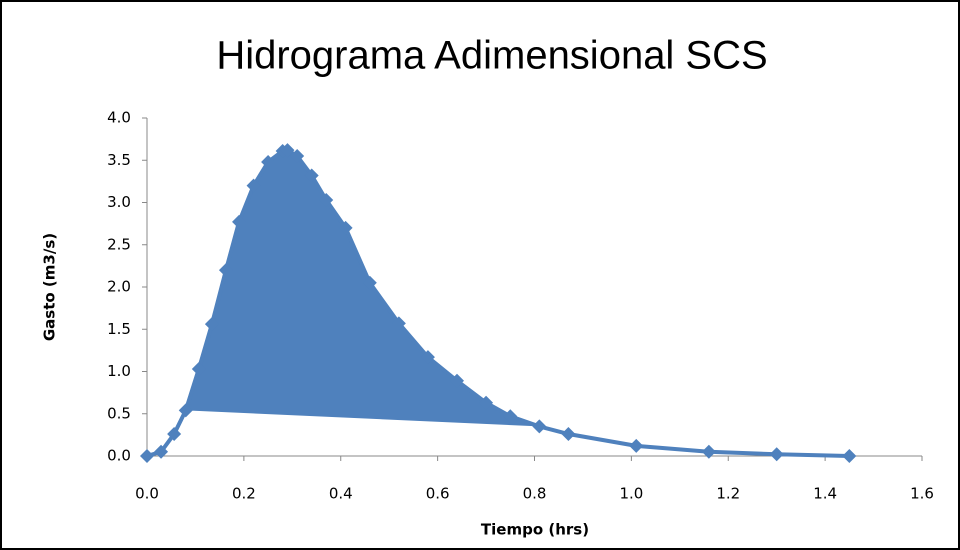 This screenshot has height=550, width=960. I want to click on chart-title: Hidrograma Adimensional SCS, so click(491, 56).